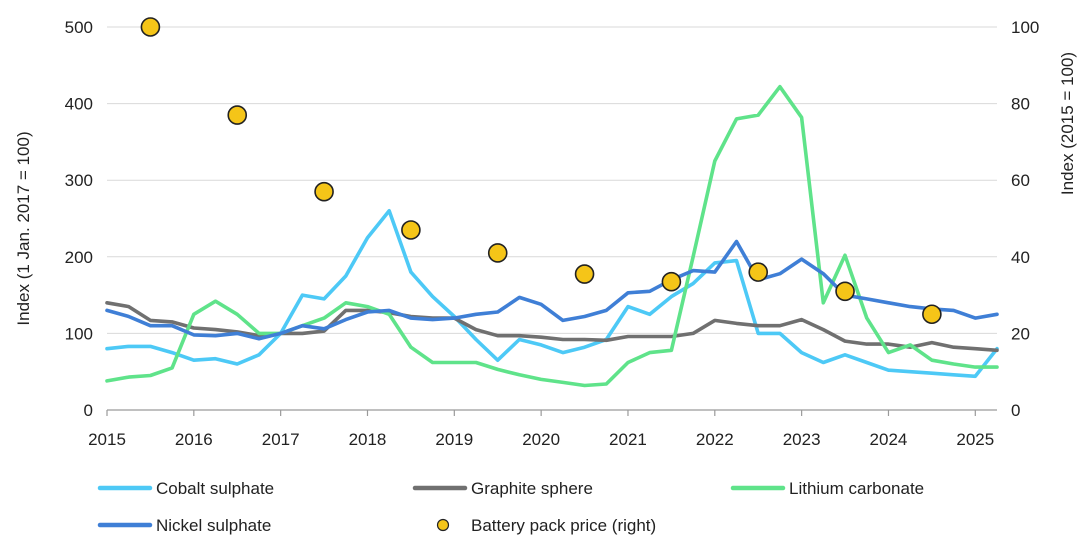 The height and width of the screenshot is (550, 1087). What do you see at coordinates (1020, 180) in the screenshot?
I see `y-tick-label-right: 60` at bounding box center [1020, 180].